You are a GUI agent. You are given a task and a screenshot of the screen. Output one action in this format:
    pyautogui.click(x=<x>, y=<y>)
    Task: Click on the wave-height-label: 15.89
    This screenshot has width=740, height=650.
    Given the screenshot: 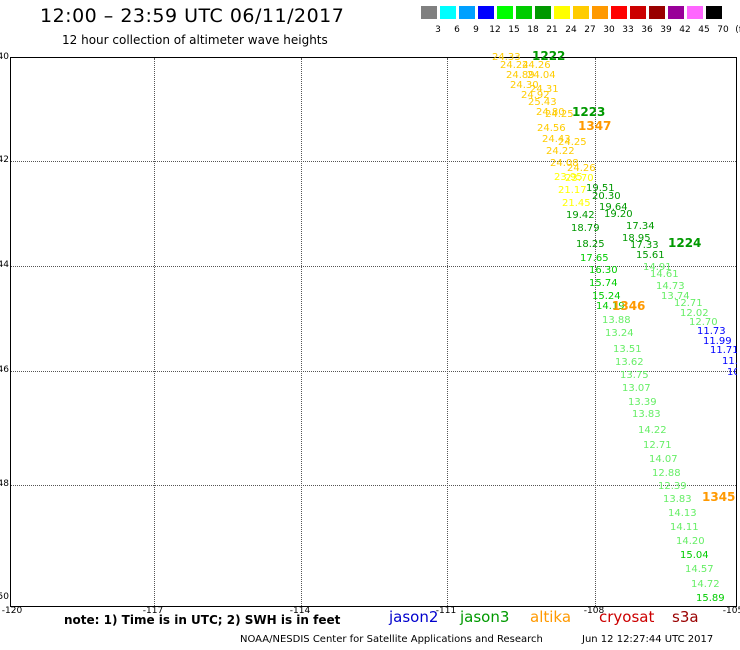 What is the action you would take?
    pyautogui.click(x=710, y=598)
    